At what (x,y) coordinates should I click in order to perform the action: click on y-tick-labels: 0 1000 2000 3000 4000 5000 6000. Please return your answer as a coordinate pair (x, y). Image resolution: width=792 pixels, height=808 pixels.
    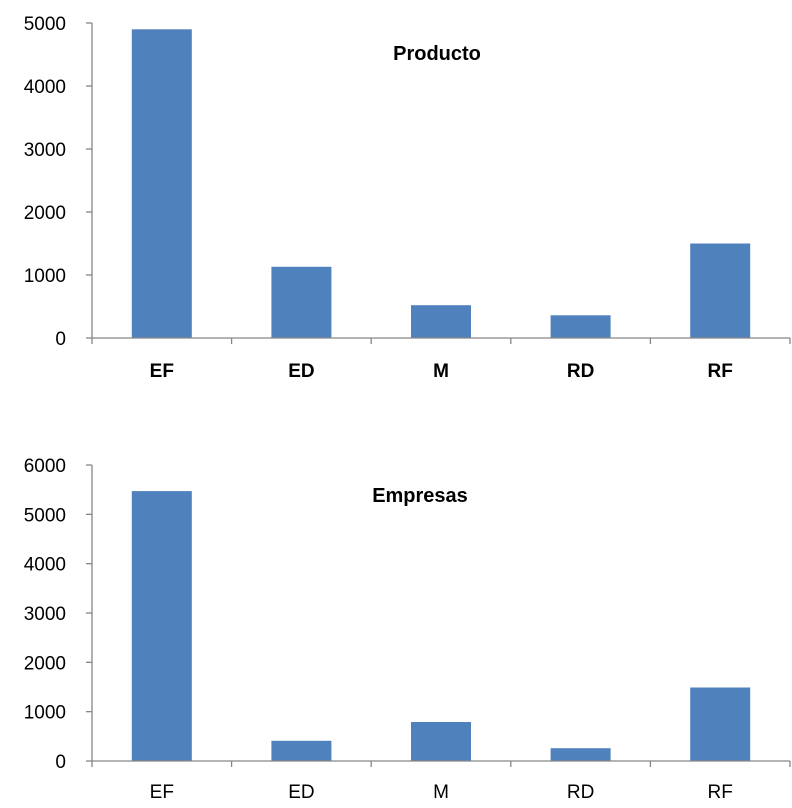
    Looking at the image, I should click on (45, 614).